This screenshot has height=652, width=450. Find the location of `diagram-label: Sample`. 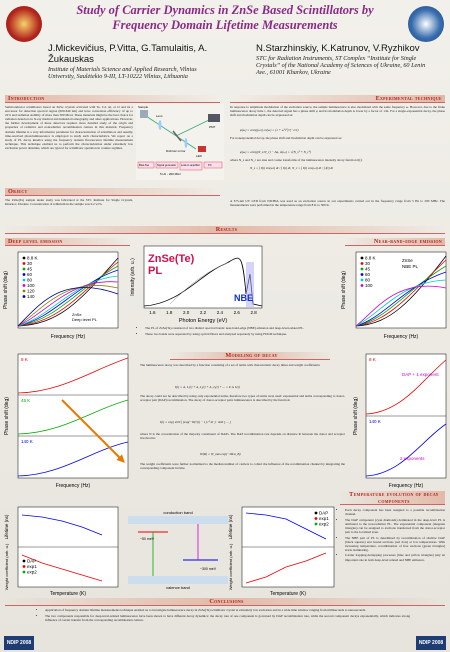

diagram-label: Sample is located at coordinates (143, 107).